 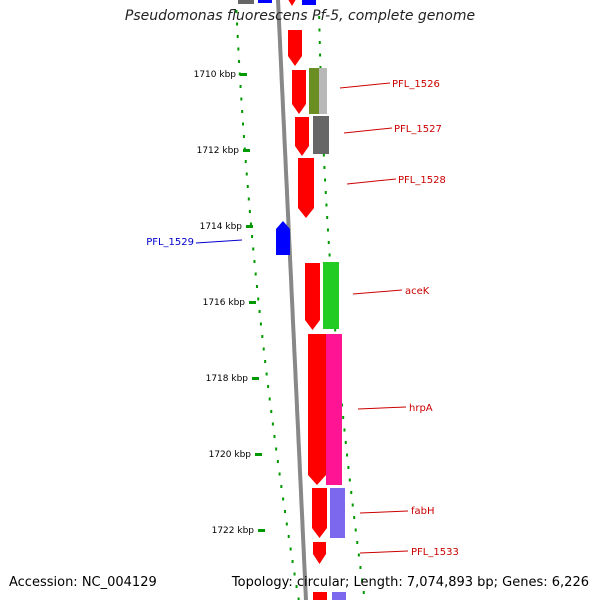 I want to click on scale-tick-label: 1714 kbp, so click(x=221, y=227).